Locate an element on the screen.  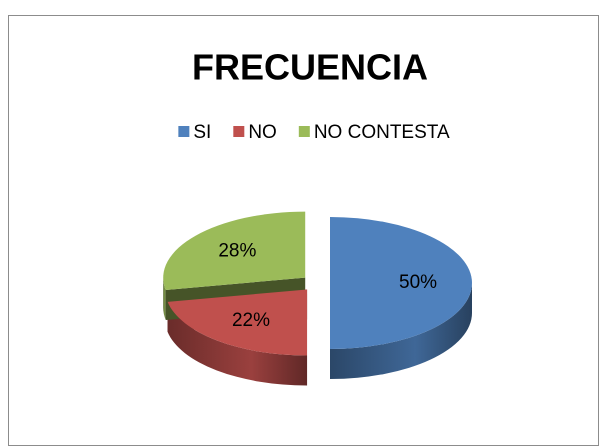
legend-label: SI is located at coordinates (202, 132).